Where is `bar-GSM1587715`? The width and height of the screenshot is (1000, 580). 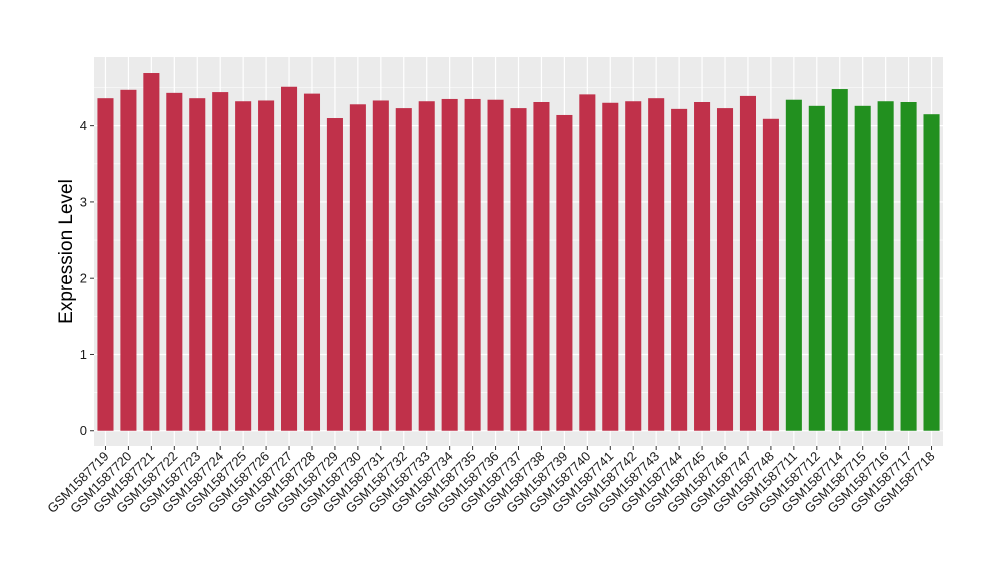
bar-GSM1587715 is located at coordinates (862, 268).